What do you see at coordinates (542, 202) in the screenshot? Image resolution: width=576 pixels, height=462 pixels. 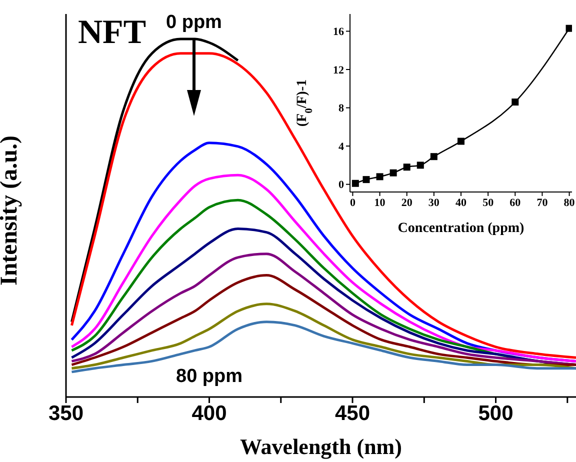 I see `x-tick-label: 70` at bounding box center [542, 202].